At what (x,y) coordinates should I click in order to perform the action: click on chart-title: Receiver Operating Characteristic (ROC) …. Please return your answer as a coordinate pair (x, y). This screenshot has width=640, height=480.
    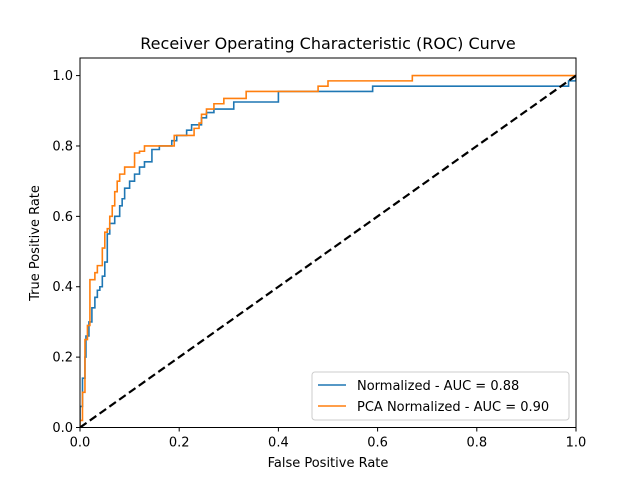
    Looking at the image, I should click on (327, 43).